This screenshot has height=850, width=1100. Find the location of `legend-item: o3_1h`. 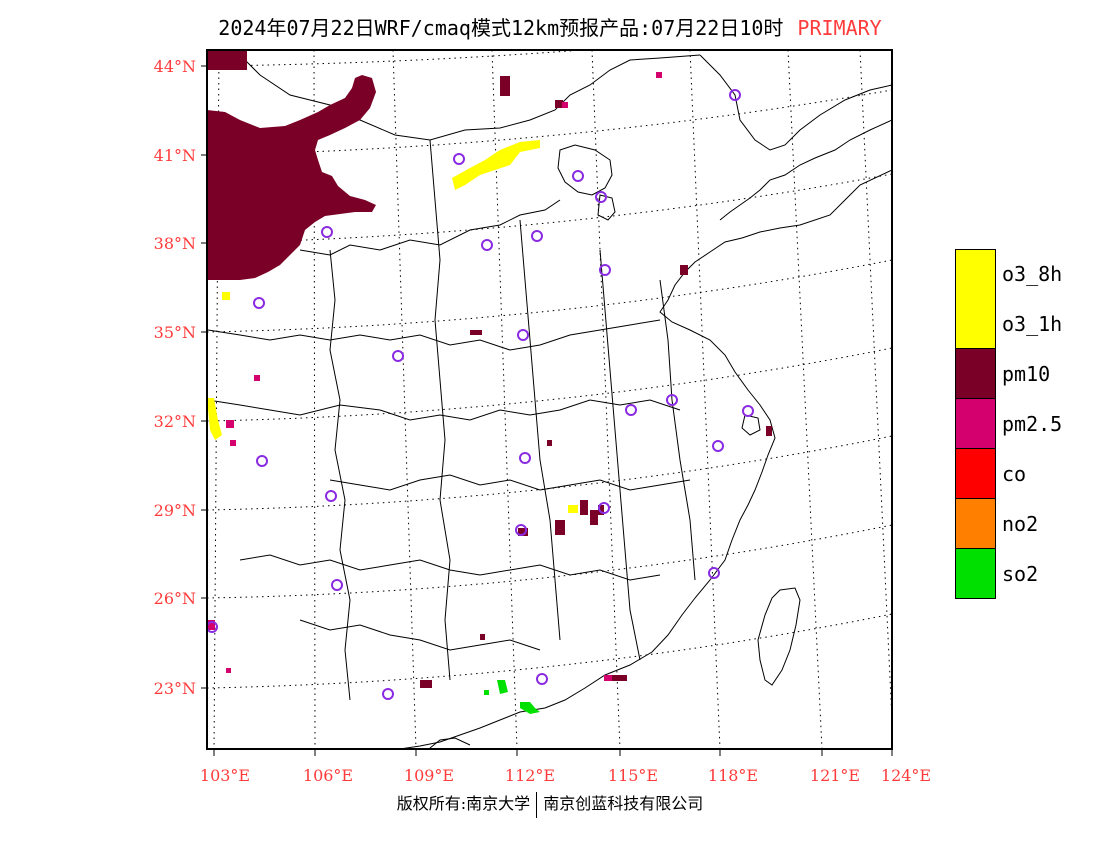

legend-item: o3_1h is located at coordinates (1008, 324).